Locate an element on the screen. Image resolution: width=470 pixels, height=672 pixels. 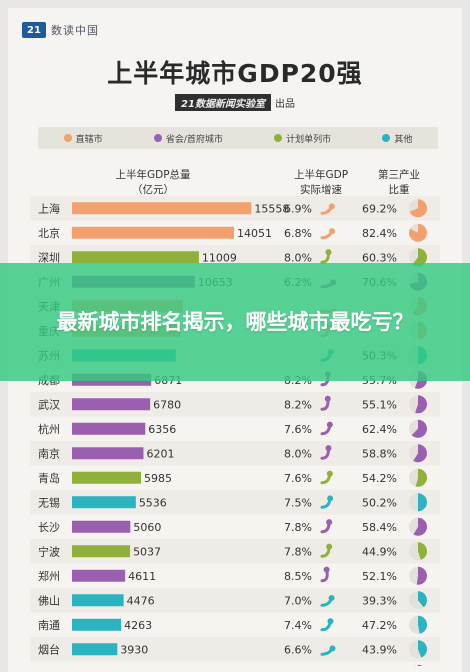
header-tertiary: 第三产业 比重 is located at coordinates (399, 183).